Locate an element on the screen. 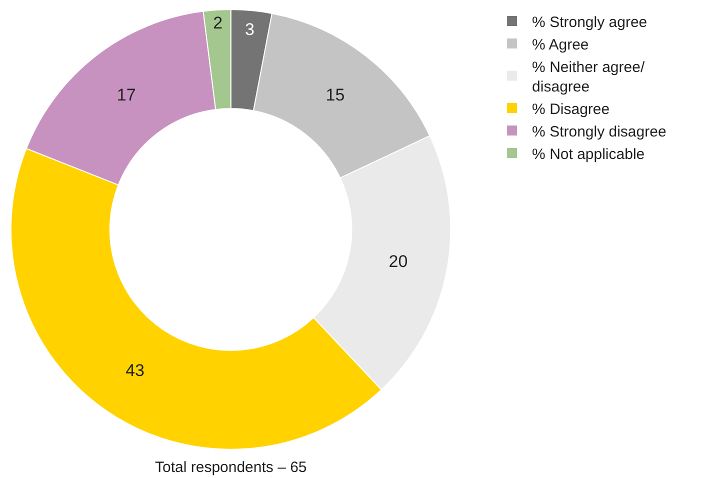 Image resolution: width=708 pixels, height=478 pixels. legend-label: % Agree is located at coordinates (560, 45).